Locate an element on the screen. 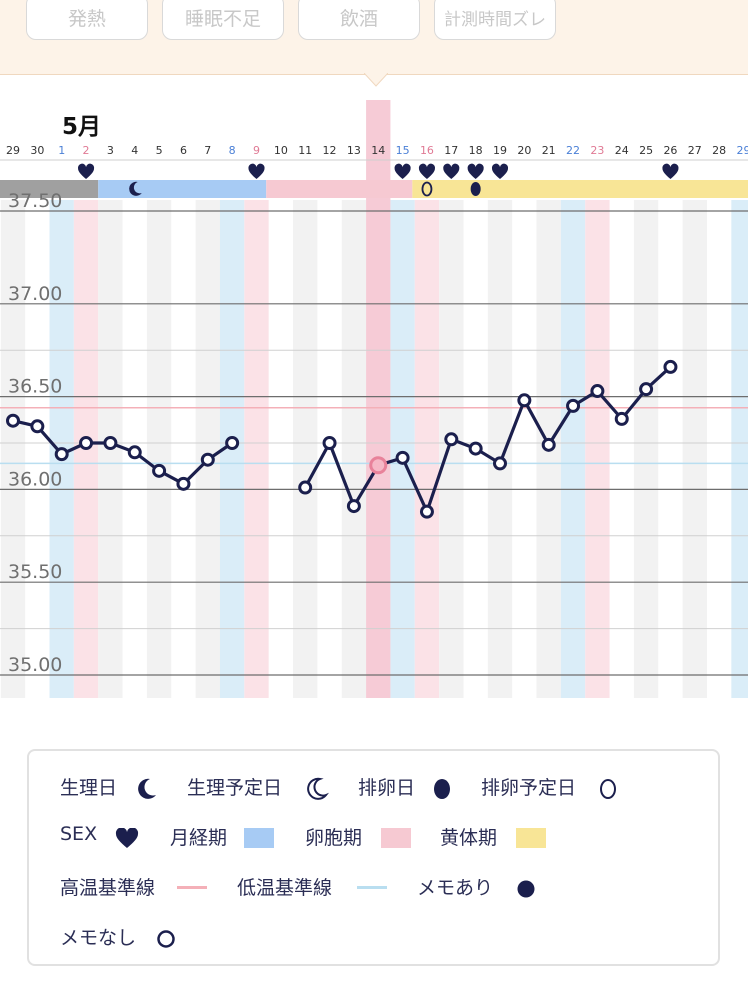 The width and height of the screenshot is (748, 999). day-label: 19 is located at coordinates (500, 150).